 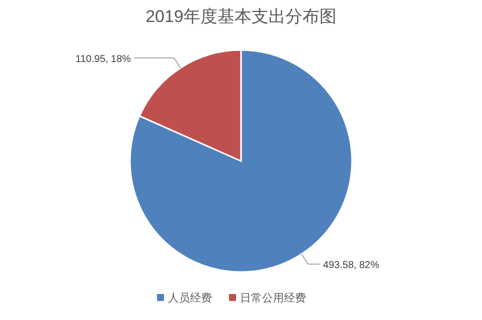 I want to click on data-label: 110.95, 18%, so click(x=104, y=59).